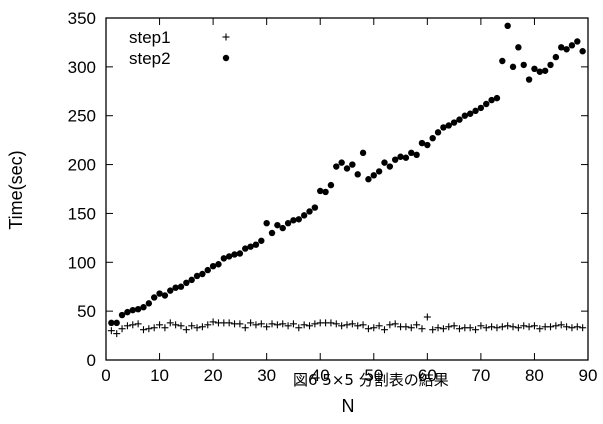 The height and width of the screenshot is (424, 603). What do you see at coordinates (159, 375) in the screenshot?
I see `x-tick-label: 10` at bounding box center [159, 375].